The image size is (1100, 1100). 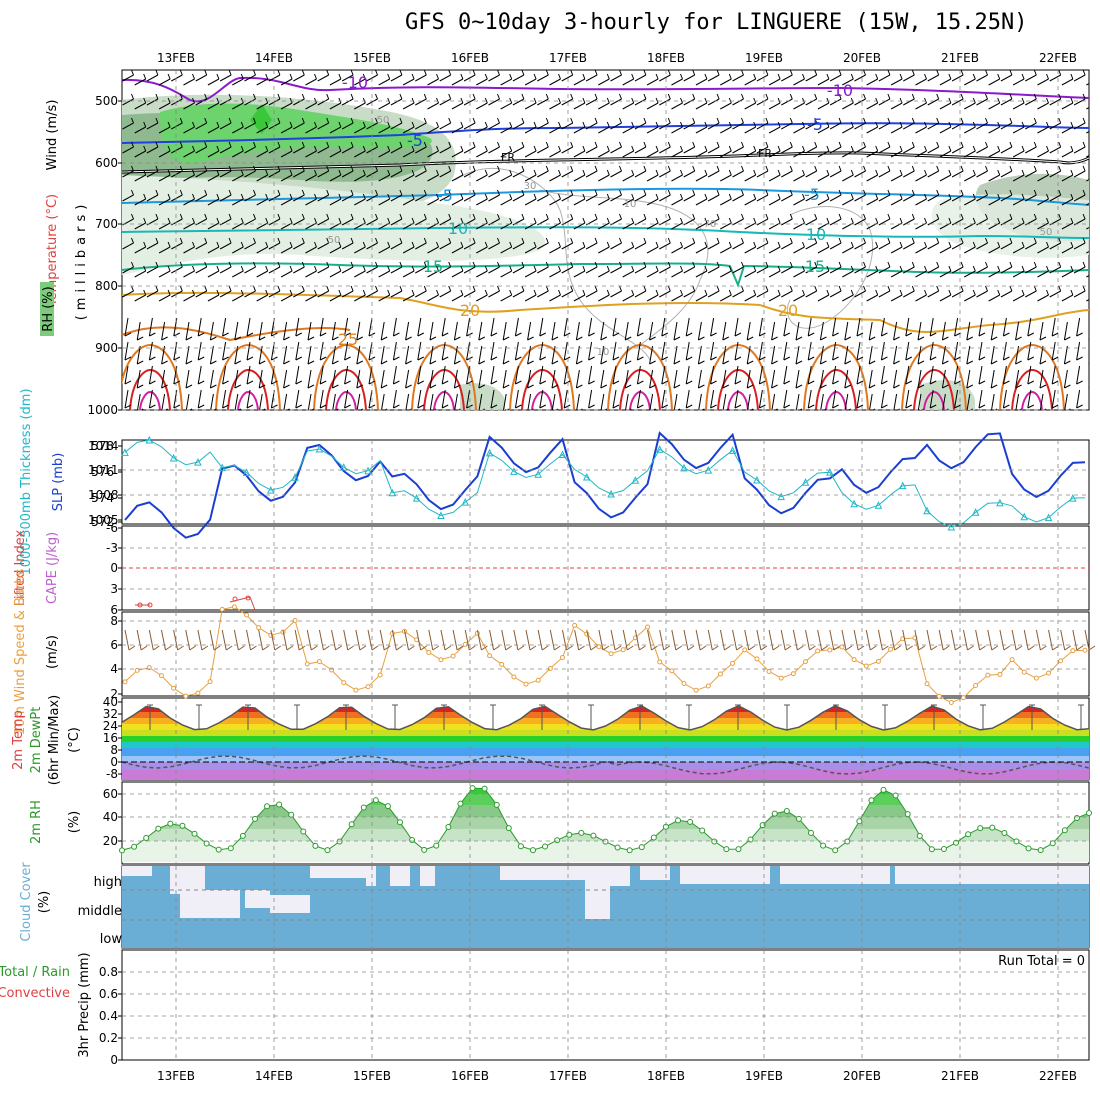 I want to click on rh-label-4: 10, so click(x=603, y=352).